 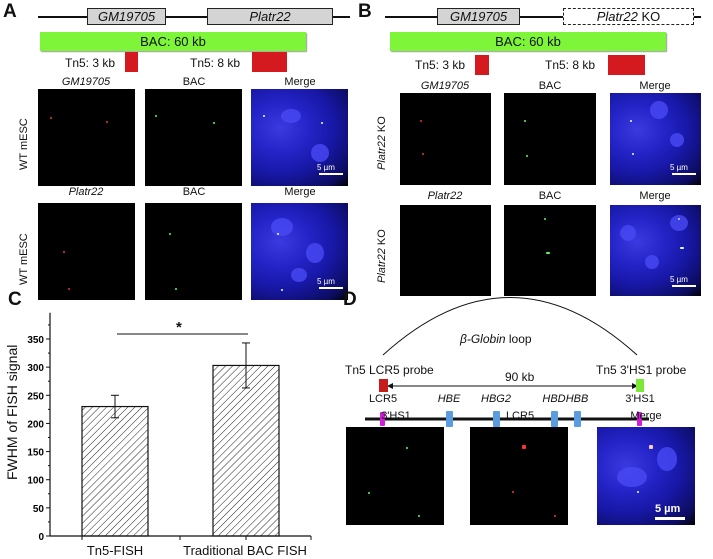 I want to click on y-tick-label: 250, so click(x=35, y=396).